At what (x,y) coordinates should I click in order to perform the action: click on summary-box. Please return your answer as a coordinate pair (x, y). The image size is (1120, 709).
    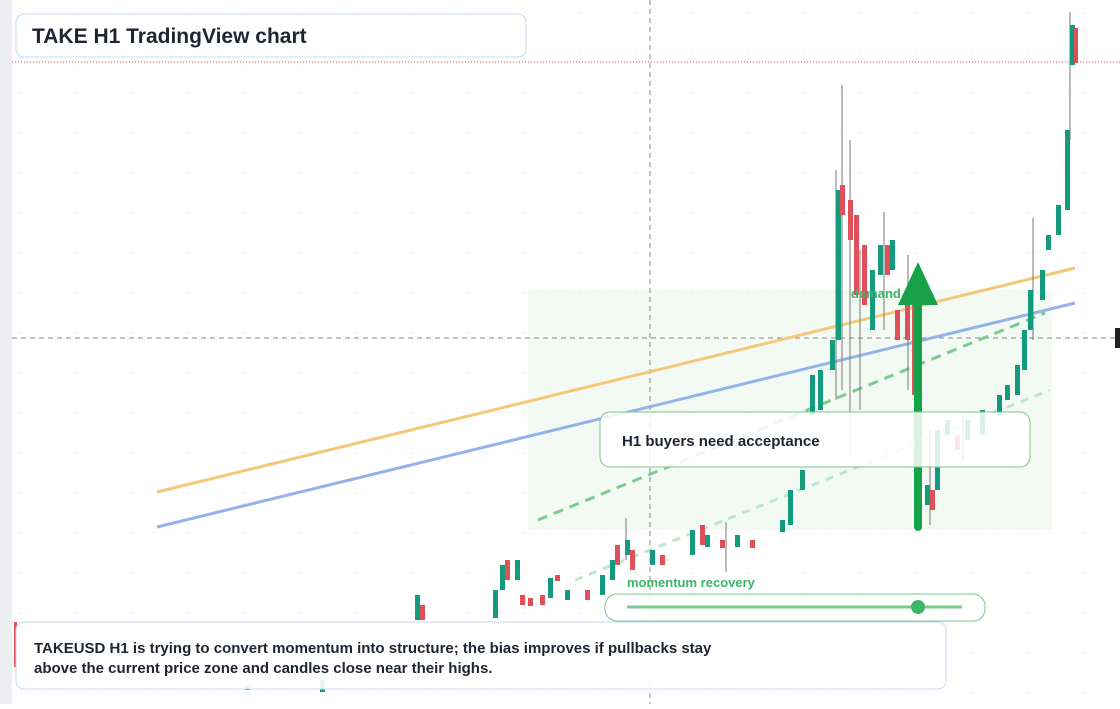
    Looking at the image, I should click on (481, 655).